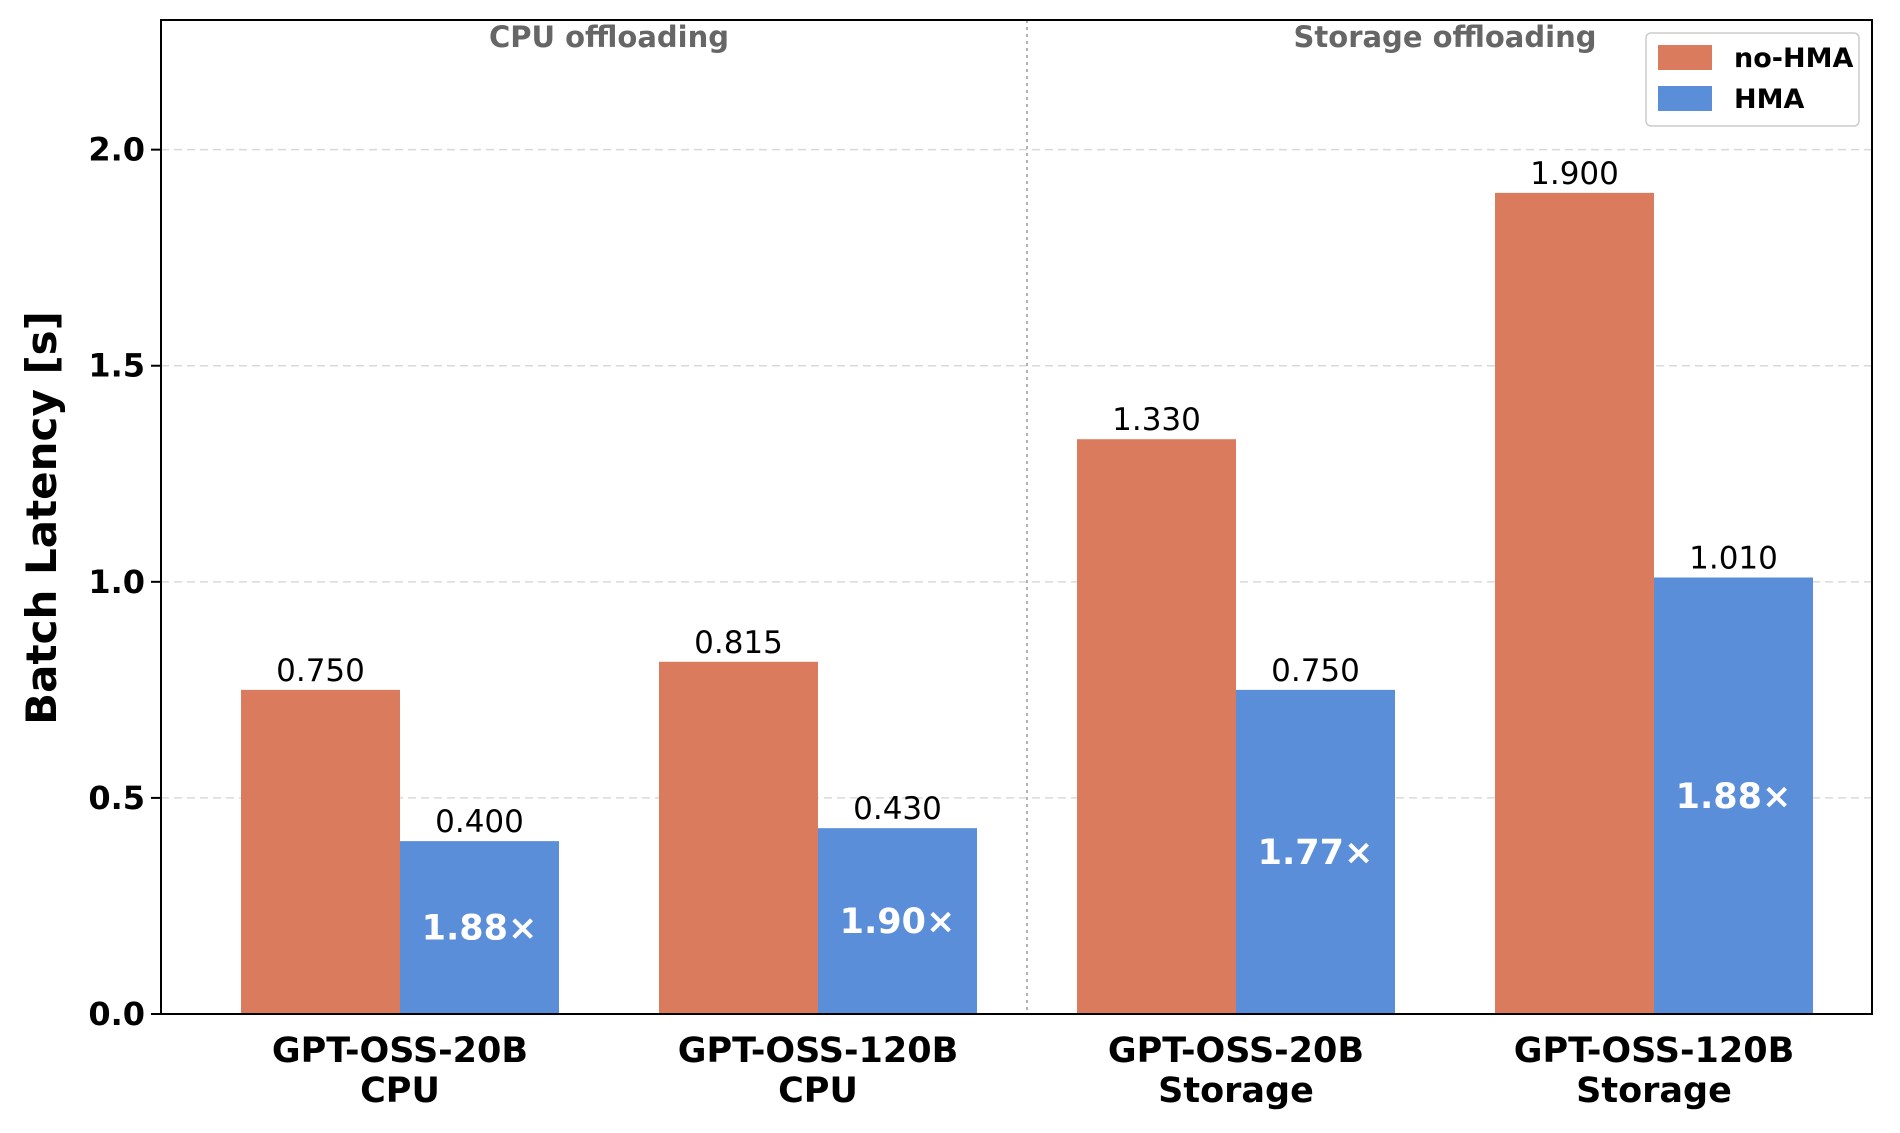 The width and height of the screenshot is (1900, 1133). I want to click on legend: no-HMA HMA, so click(1752, 79).